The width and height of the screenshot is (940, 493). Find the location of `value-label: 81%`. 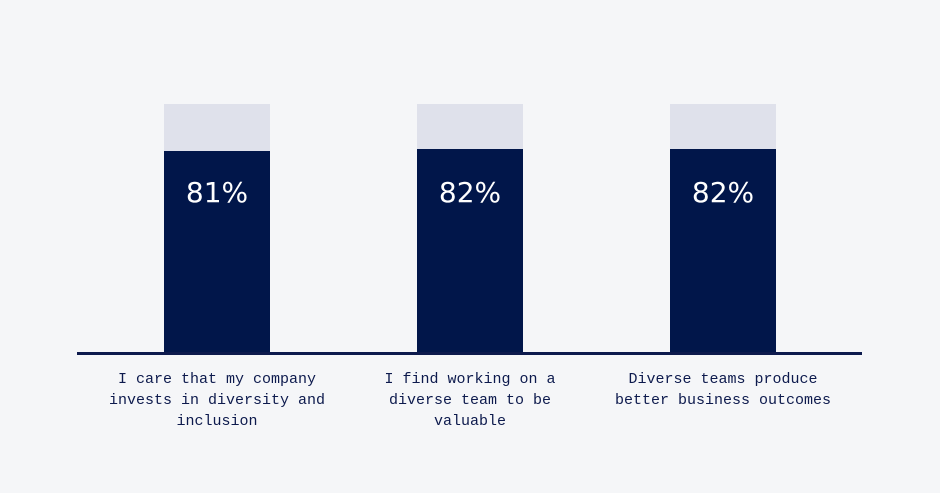

value-label: 81% is located at coordinates (217, 192).